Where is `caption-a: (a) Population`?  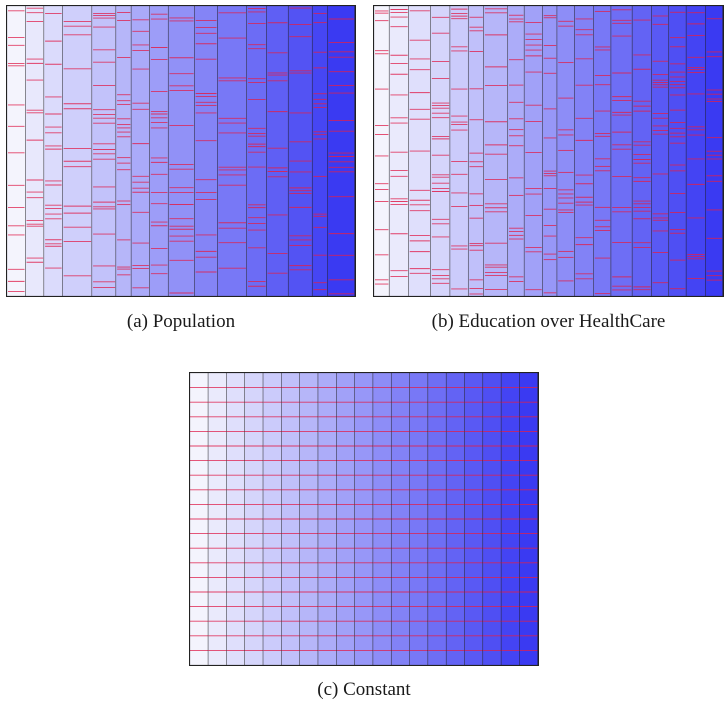 caption-a: (a) Population is located at coordinates (181, 321).